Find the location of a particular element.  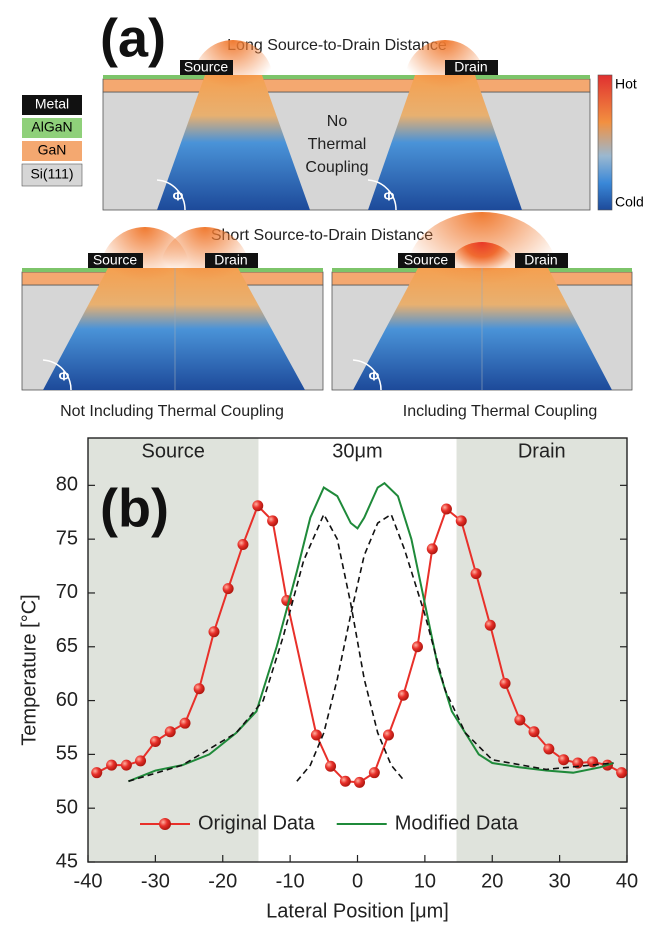

legend-label: Original Data is located at coordinates (257, 823).